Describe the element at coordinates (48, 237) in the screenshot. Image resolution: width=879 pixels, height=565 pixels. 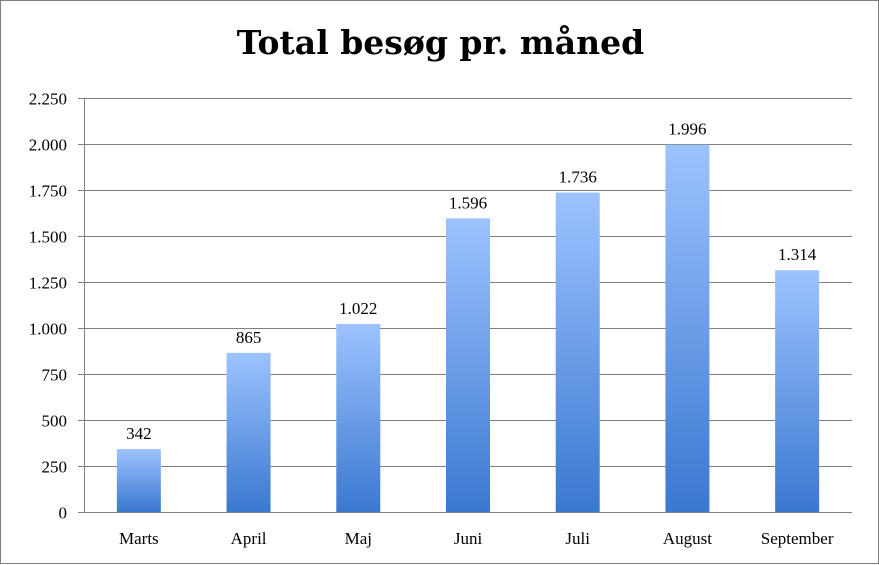
I see `y-tick-label: 1.500` at that location.